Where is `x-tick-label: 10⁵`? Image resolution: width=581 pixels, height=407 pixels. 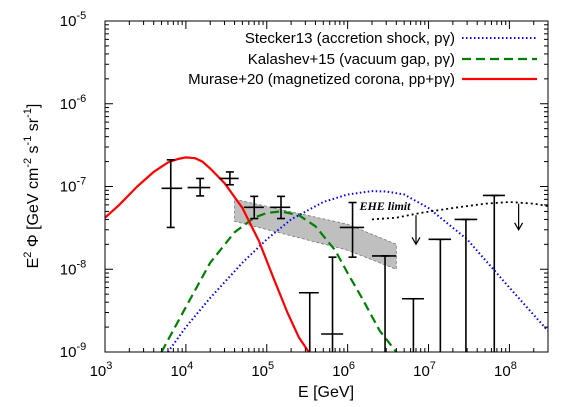
x-tick-label: 10⁵ is located at coordinates (262, 370).